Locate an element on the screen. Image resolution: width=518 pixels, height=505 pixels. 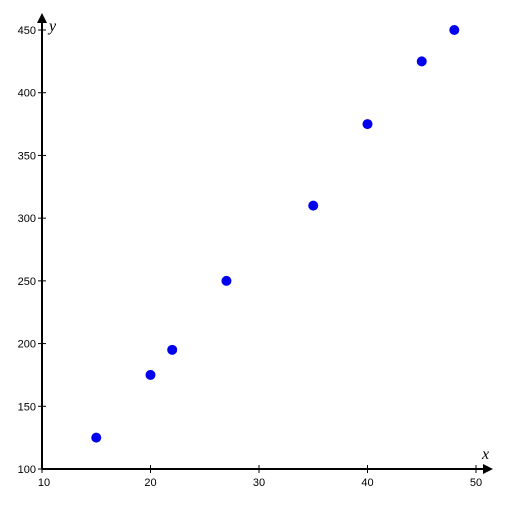
y-tick-label: 250 is located at coordinates (27, 282).